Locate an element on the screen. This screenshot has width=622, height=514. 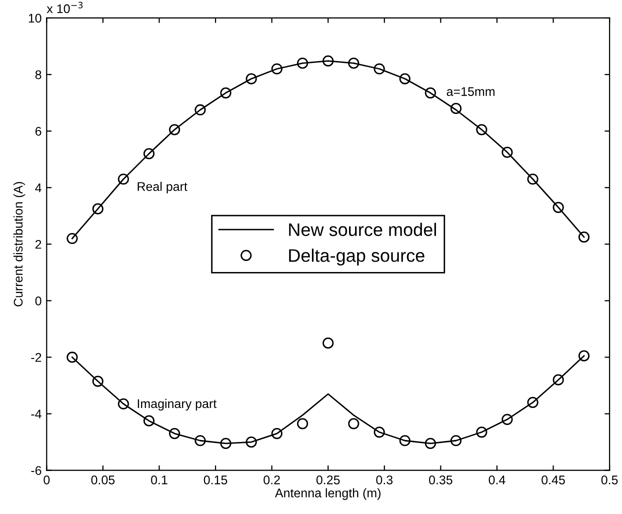
x-tick-label: 0.35 is located at coordinates (440, 480).